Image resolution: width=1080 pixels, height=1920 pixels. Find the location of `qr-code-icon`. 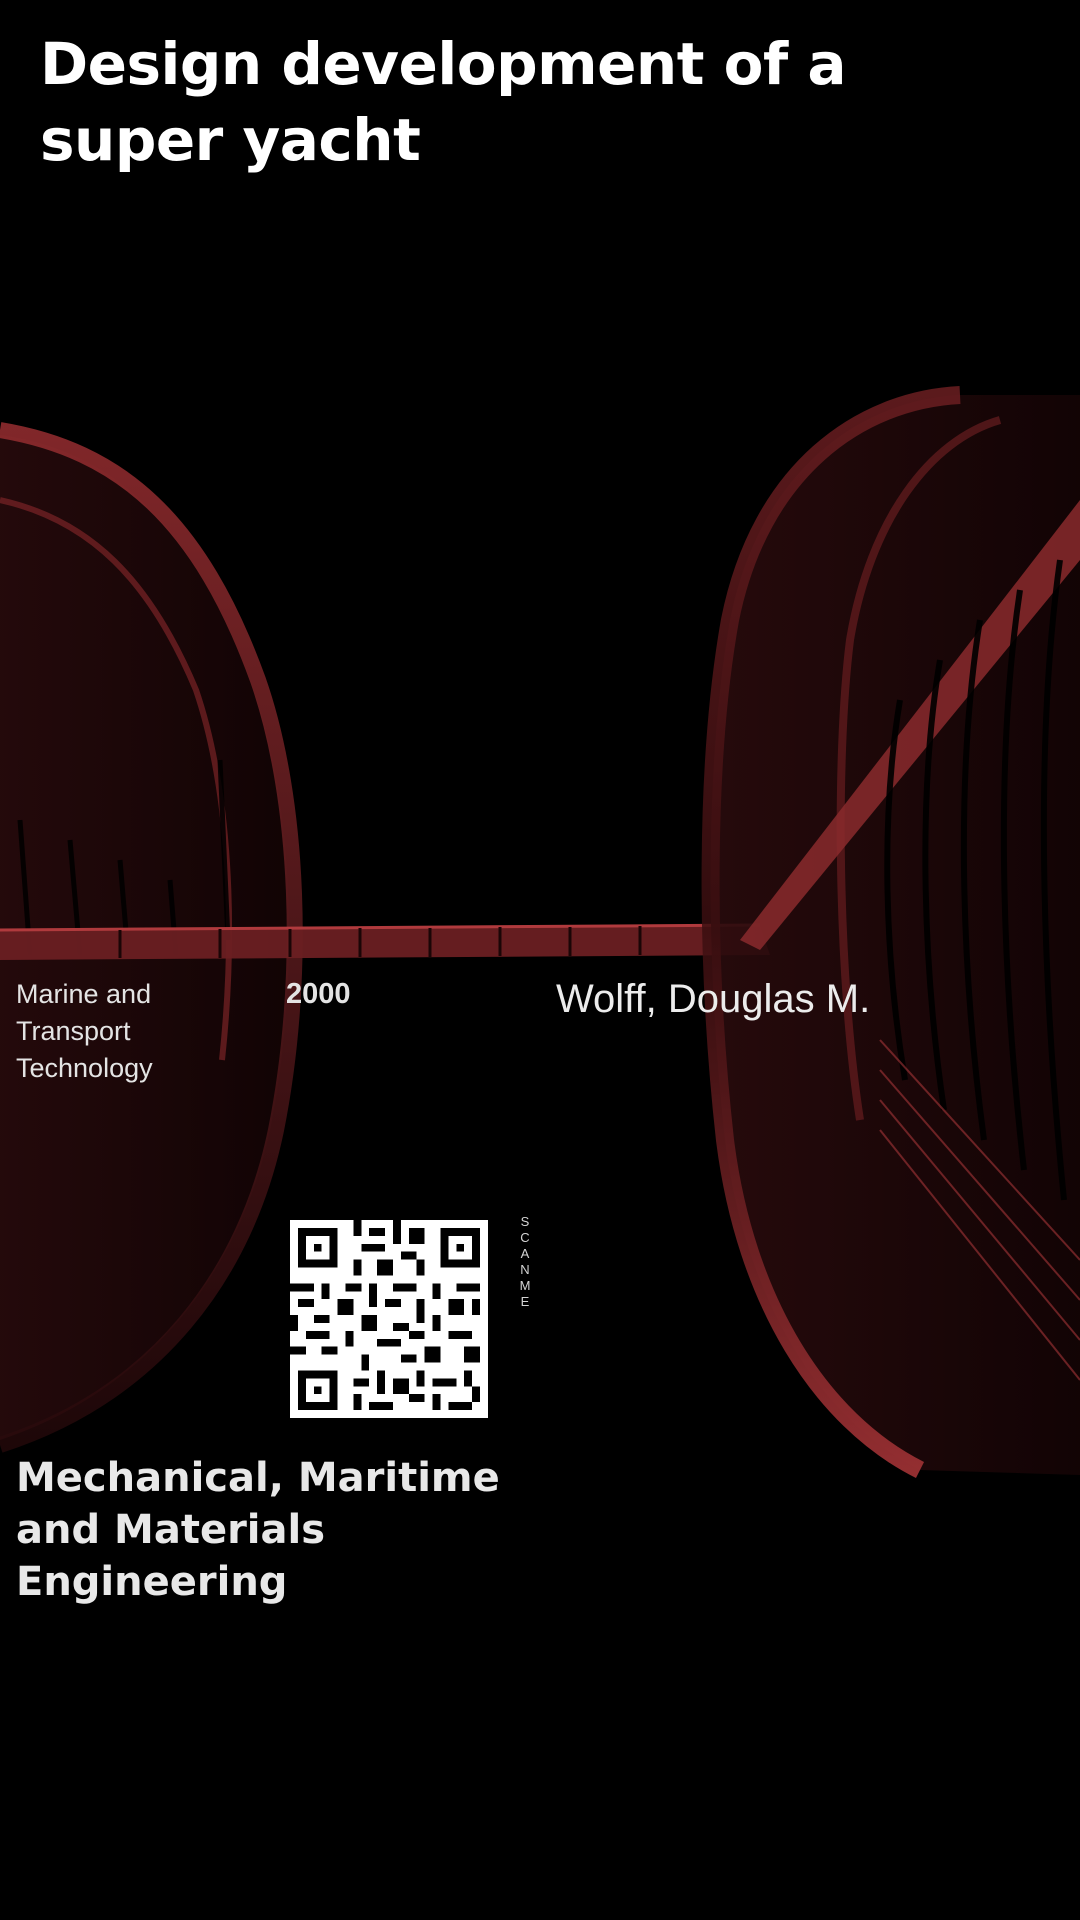

qr-code-icon is located at coordinates (389, 1319).